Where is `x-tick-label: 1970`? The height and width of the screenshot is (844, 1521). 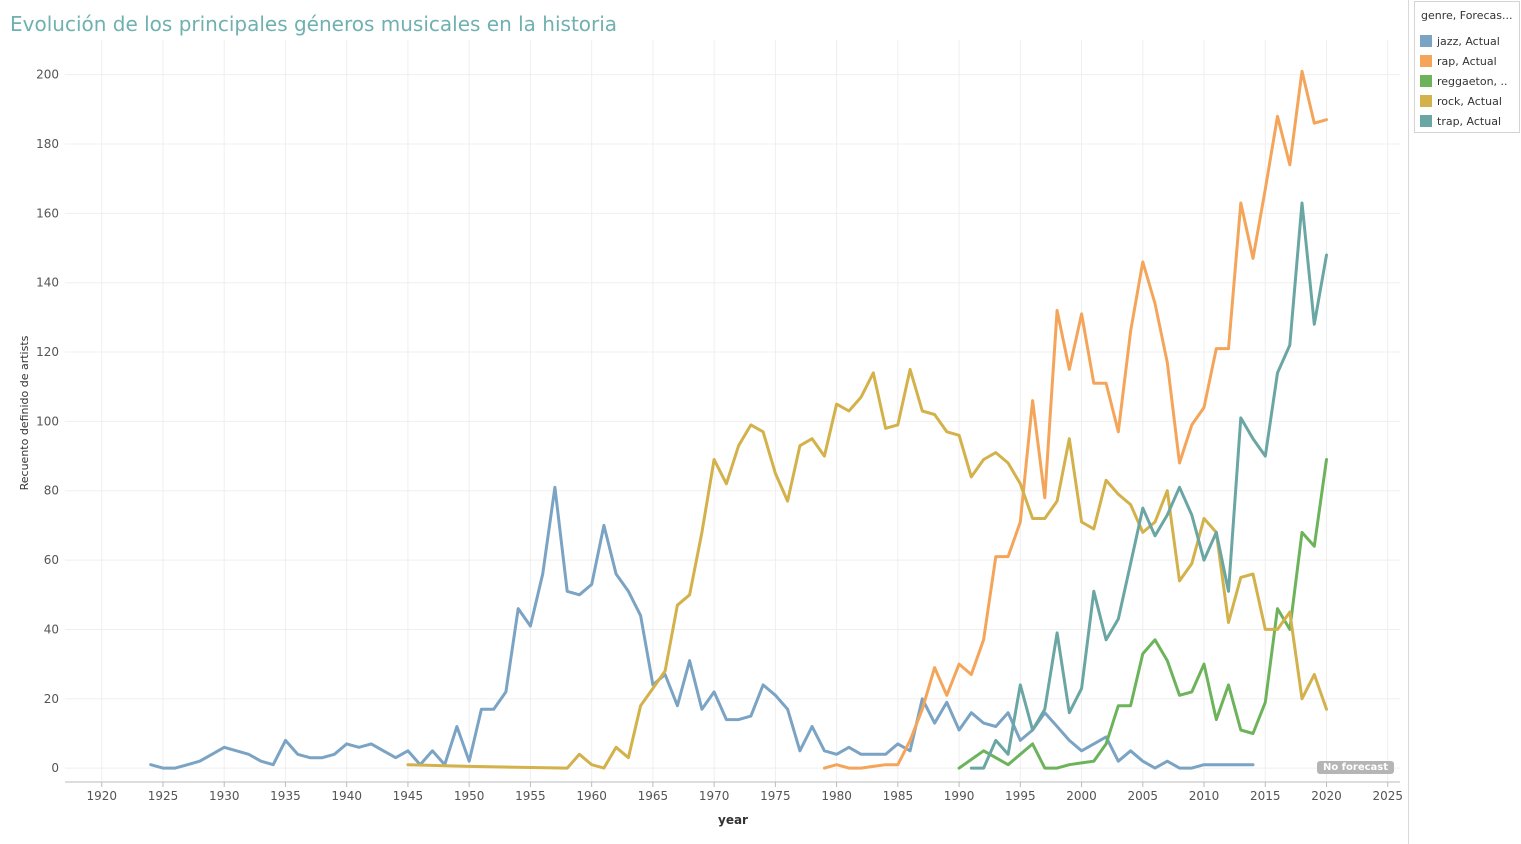
x-tick-label: 1970 is located at coordinates (714, 796).